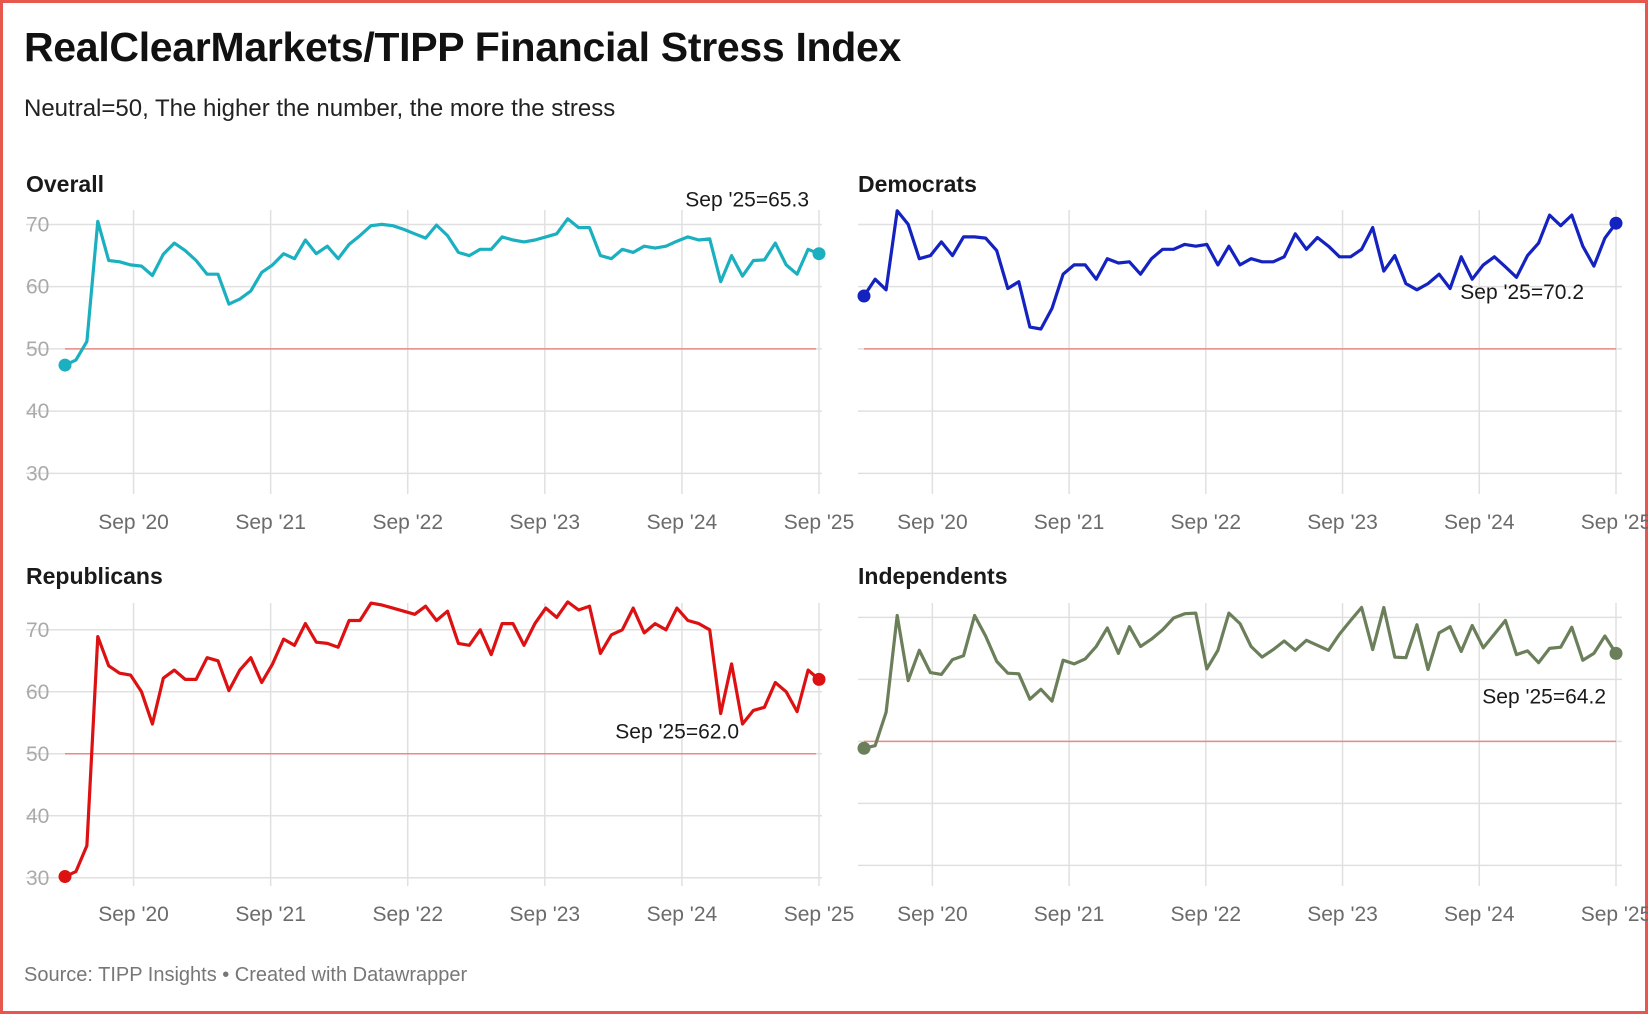 The image size is (1648, 1014). What do you see at coordinates (917, 184) in the screenshot?
I see `panel-title-democrats: Democrats` at bounding box center [917, 184].